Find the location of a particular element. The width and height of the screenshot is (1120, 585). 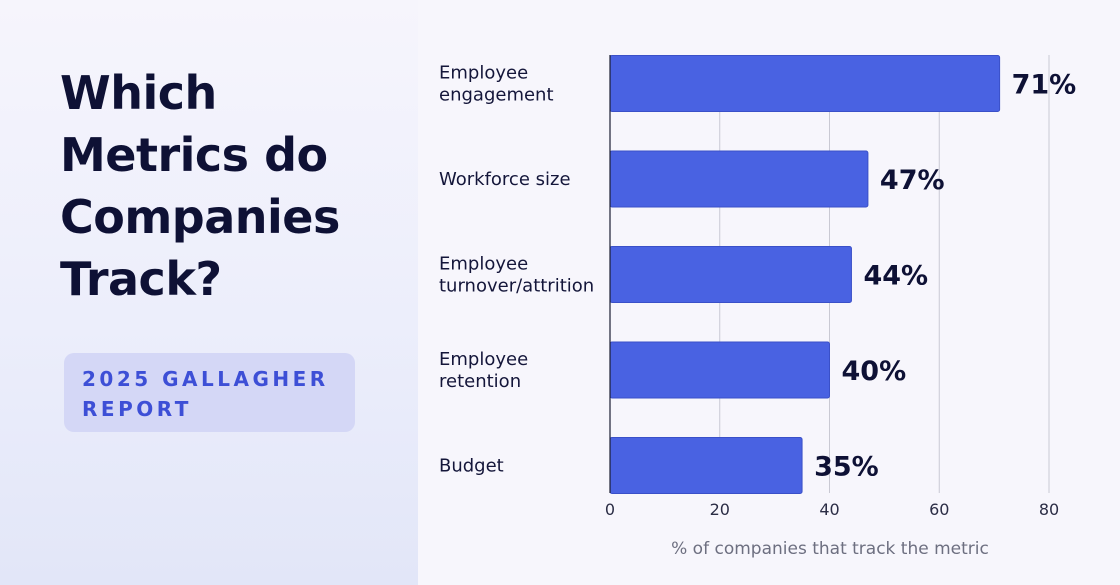

bar-value-label: 47% is located at coordinates (912, 180).